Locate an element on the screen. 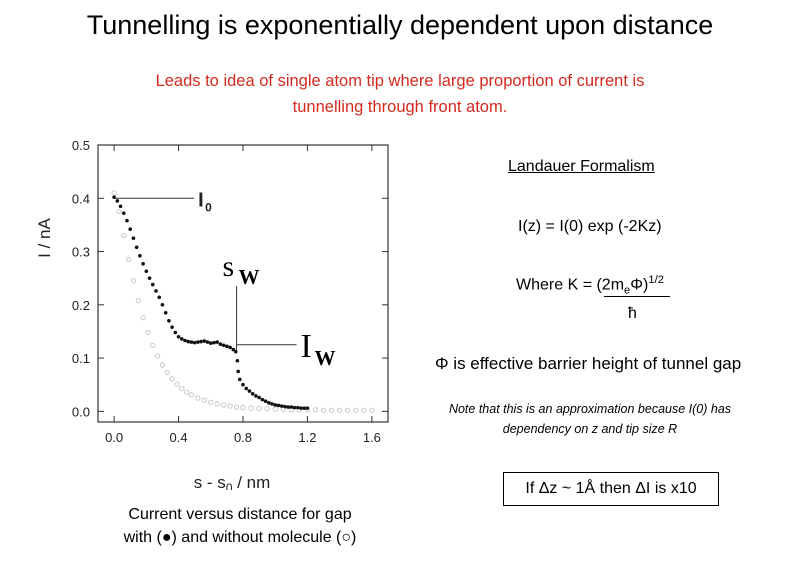 The width and height of the screenshot is (800, 562). x-tick-label: 0.4 is located at coordinates (179, 437).